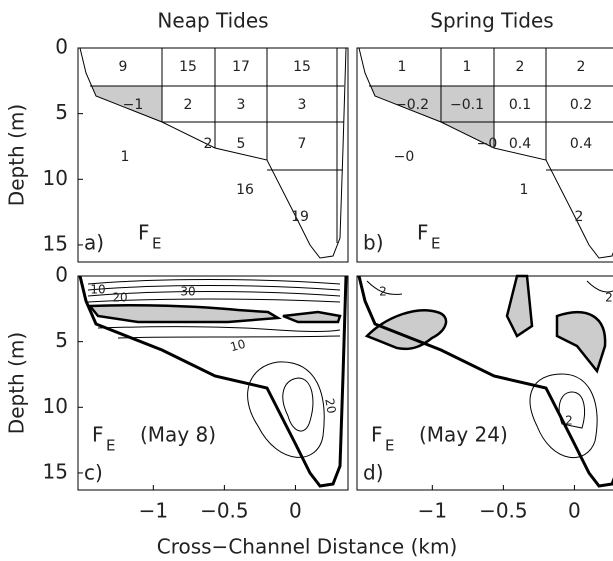 The width and height of the screenshot is (613, 561). What do you see at coordinates (187, 292) in the screenshot?
I see `contour-label: 30` at bounding box center [187, 292].